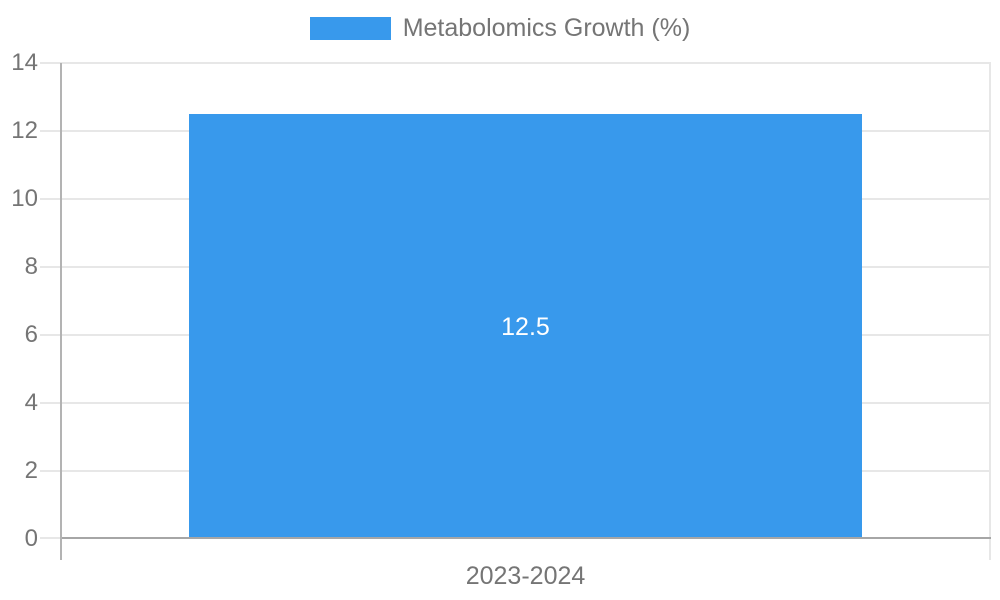  What do you see at coordinates (24, 62) in the screenshot?
I see `y-tick-label-14: 14` at bounding box center [24, 62].